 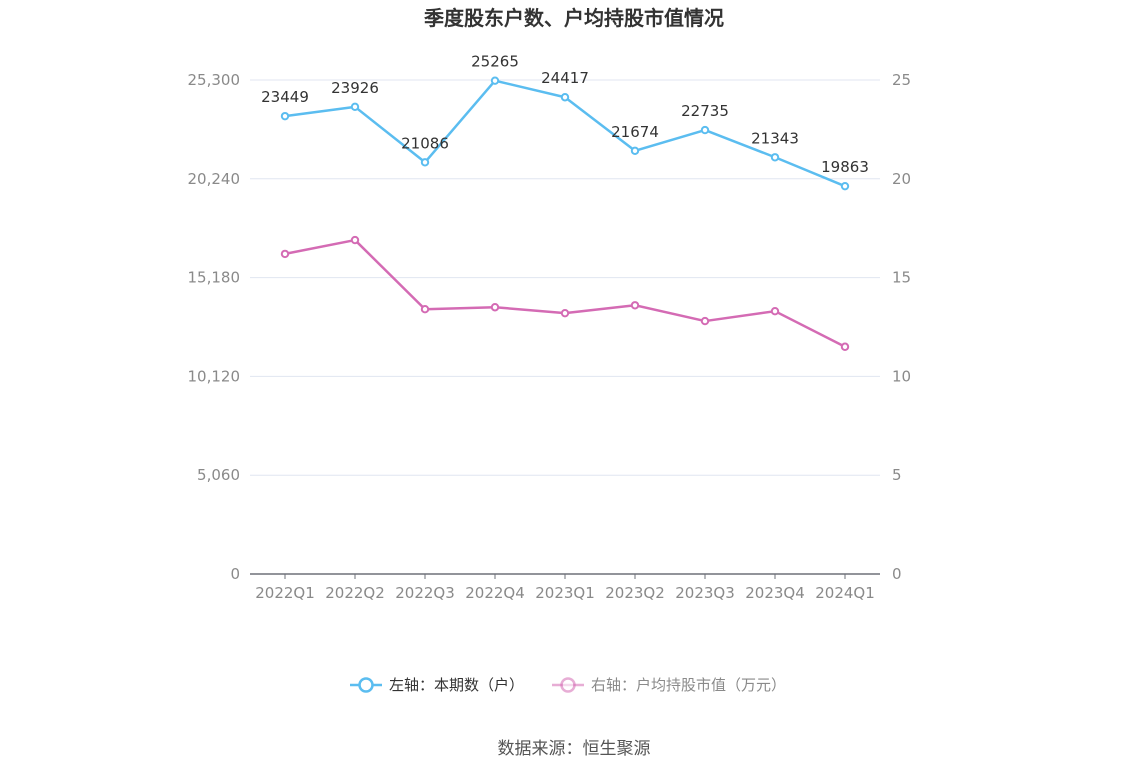 What do you see at coordinates (355, 88) in the screenshot?
I see `data-label: 23926` at bounding box center [355, 88].